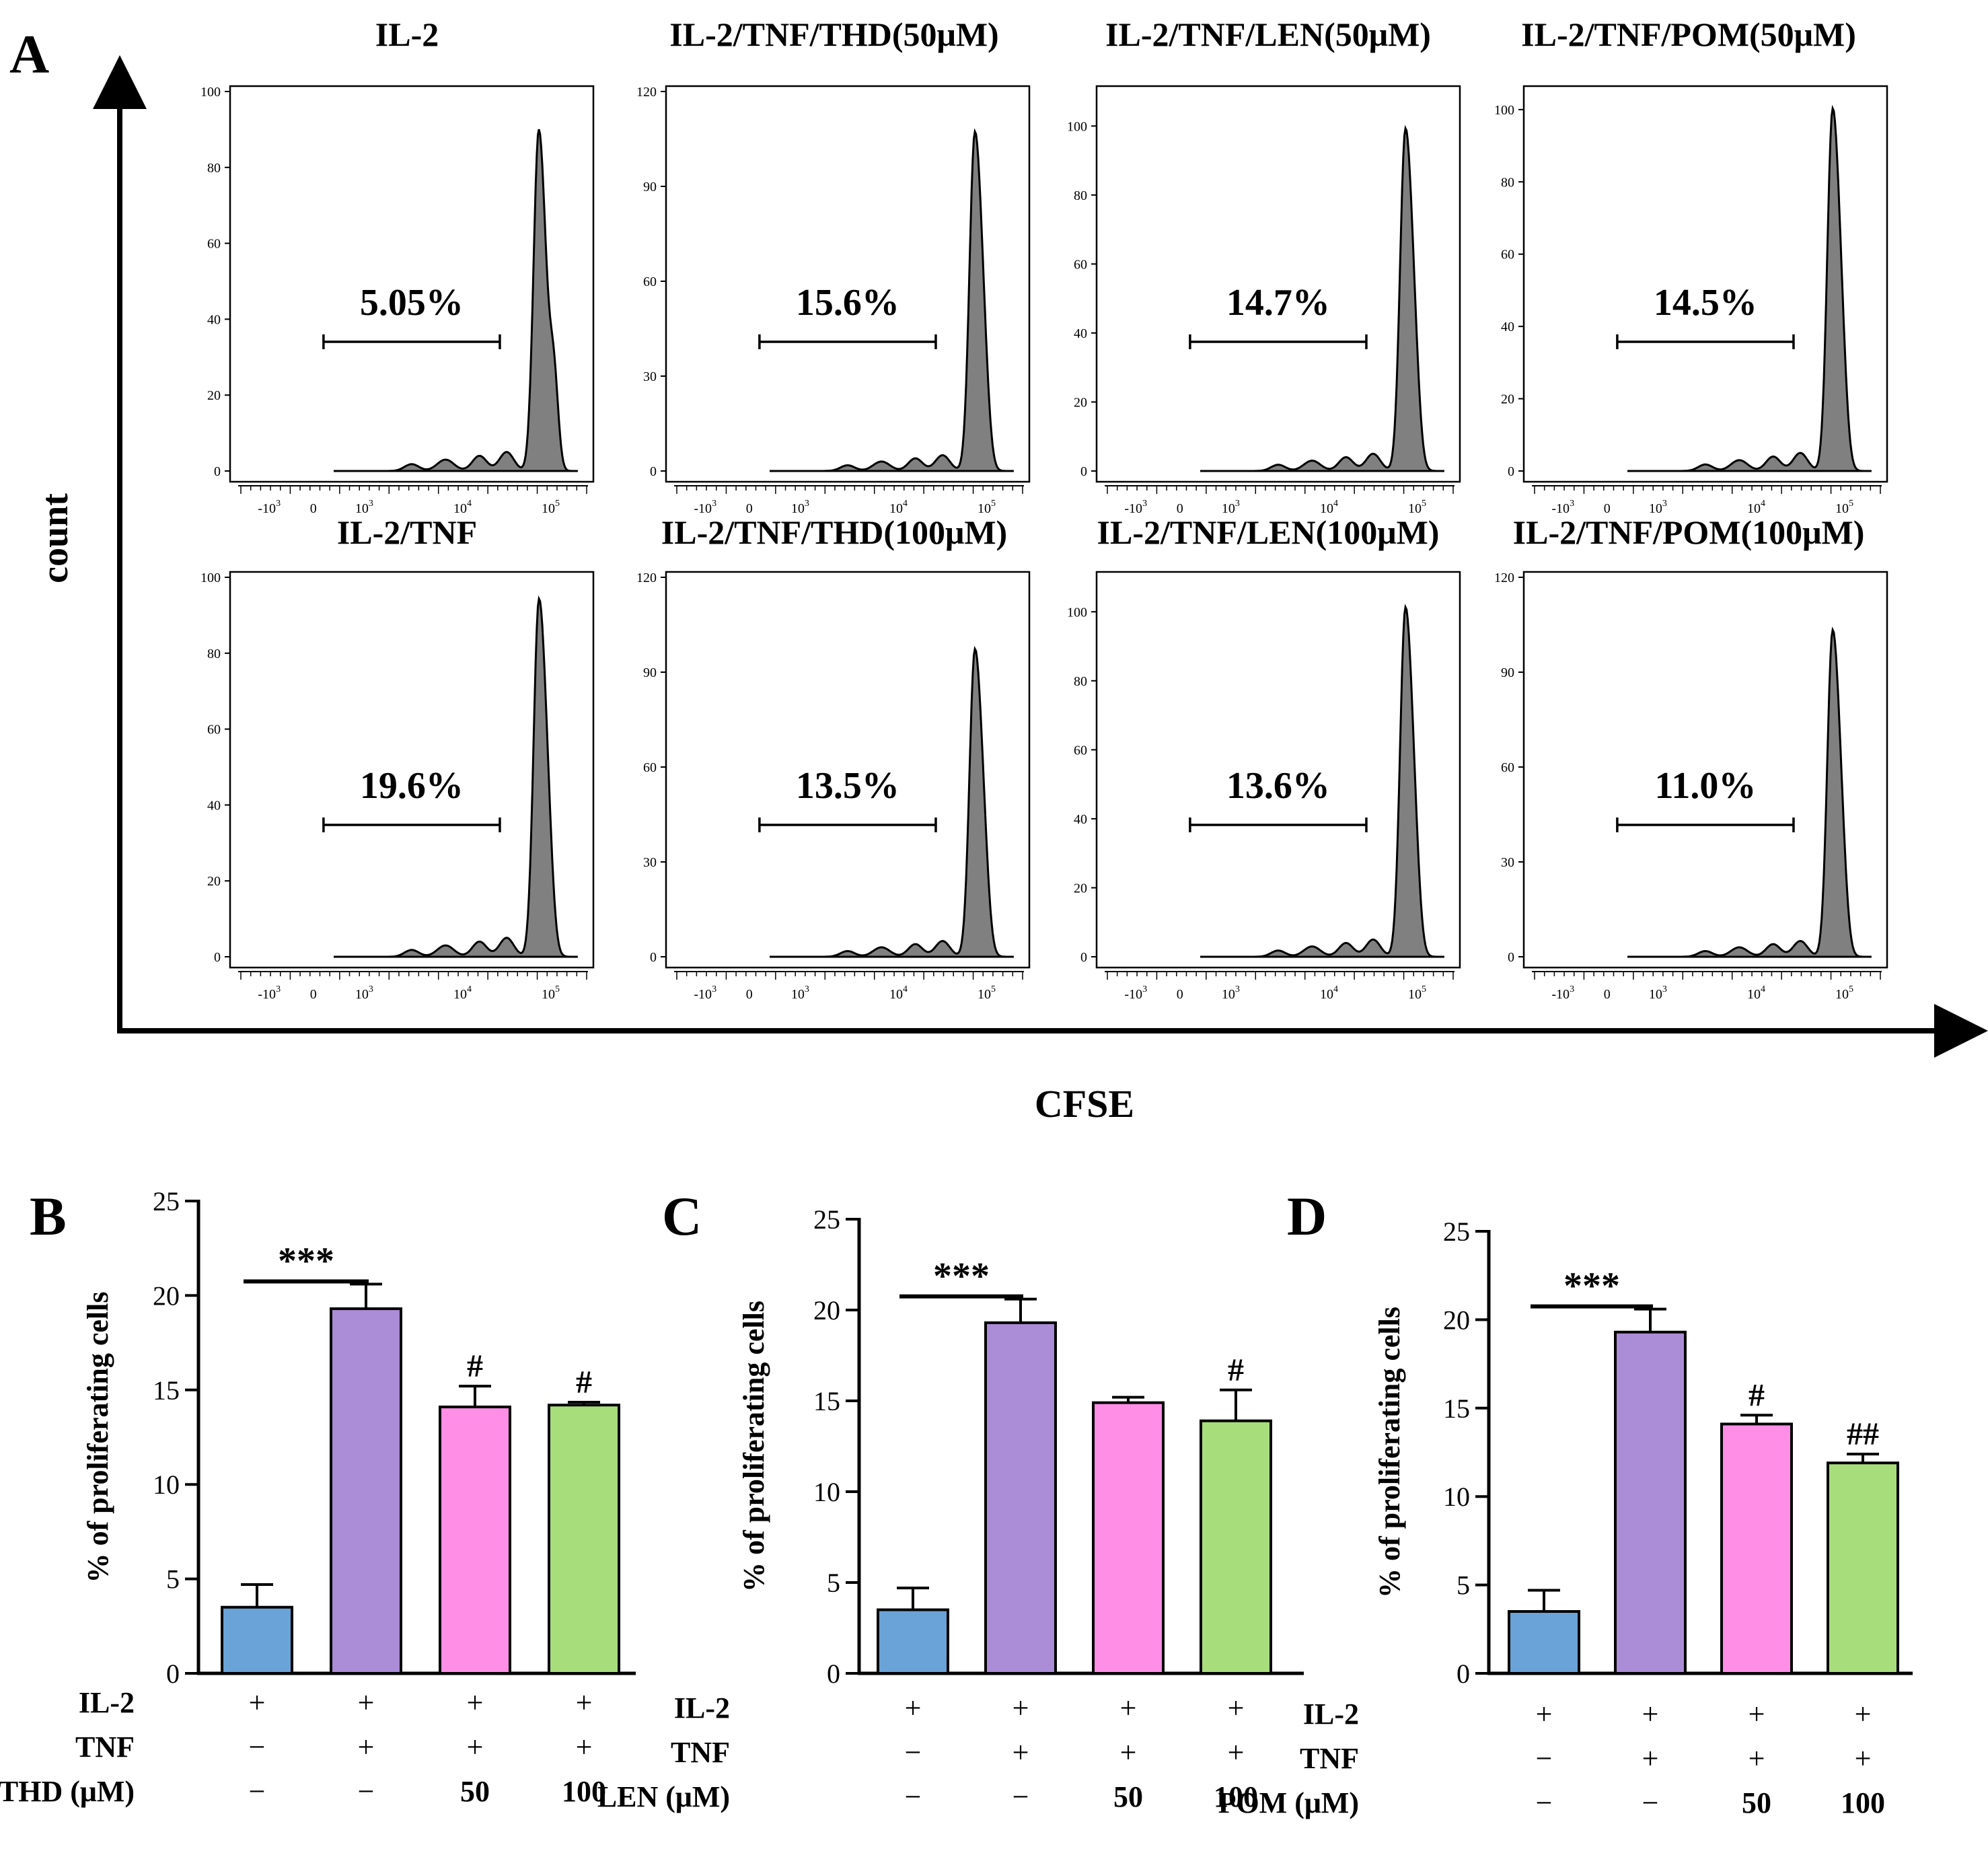 Image resolution: width=1988 pixels, height=1853 pixels. I want to click on significance-marker: #, so click(475, 1366).